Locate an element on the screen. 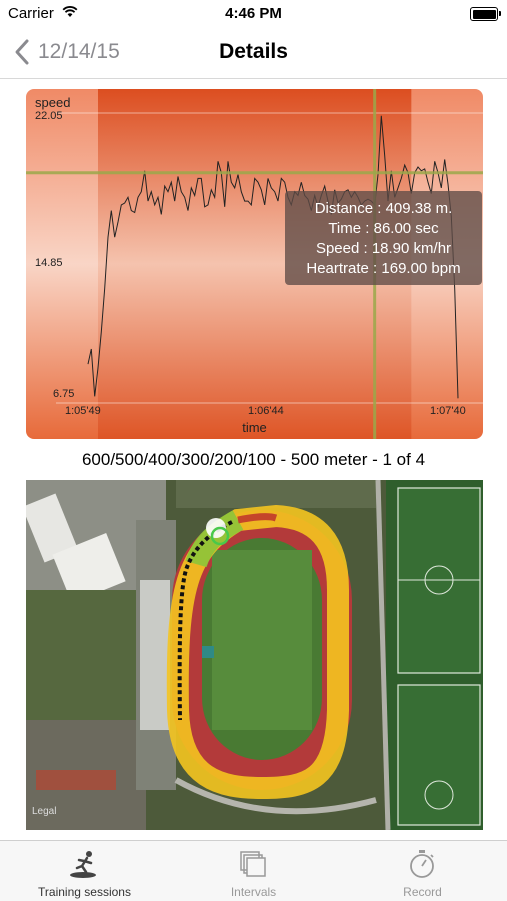 Image resolution: width=507 pixels, height=901 pixels. wifi-icon is located at coordinates (70, 11).